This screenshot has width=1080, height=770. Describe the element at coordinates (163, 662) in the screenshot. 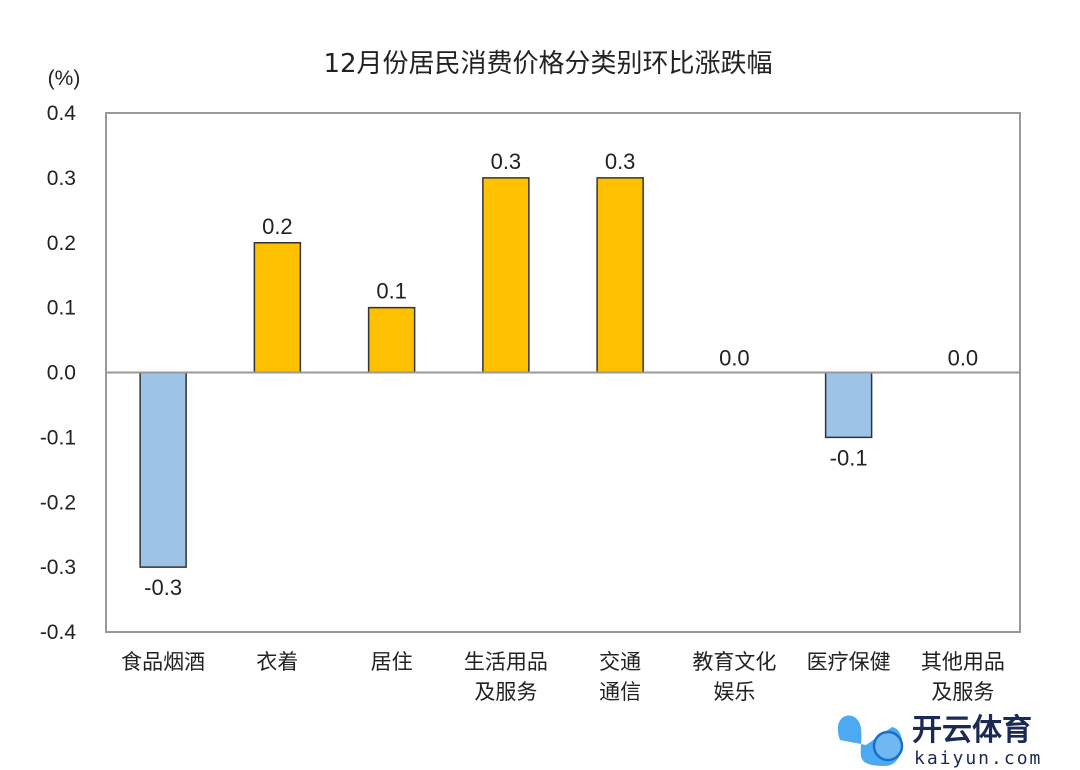

I see `x-category-label: 食品烟酒` at that location.